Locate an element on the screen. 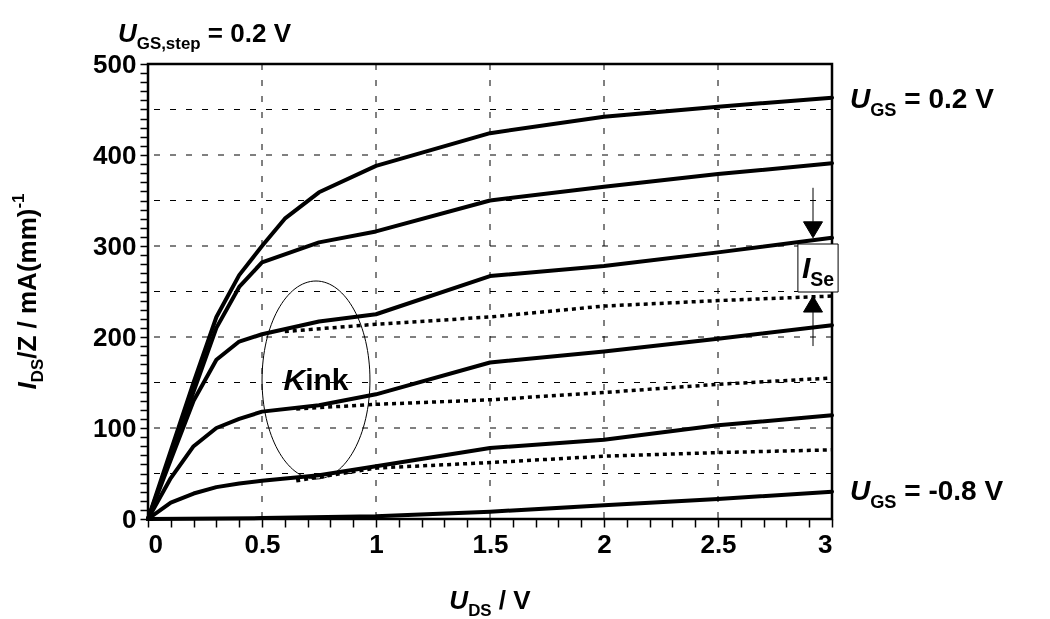  x-tick-label: 1.5 is located at coordinates (490, 543).